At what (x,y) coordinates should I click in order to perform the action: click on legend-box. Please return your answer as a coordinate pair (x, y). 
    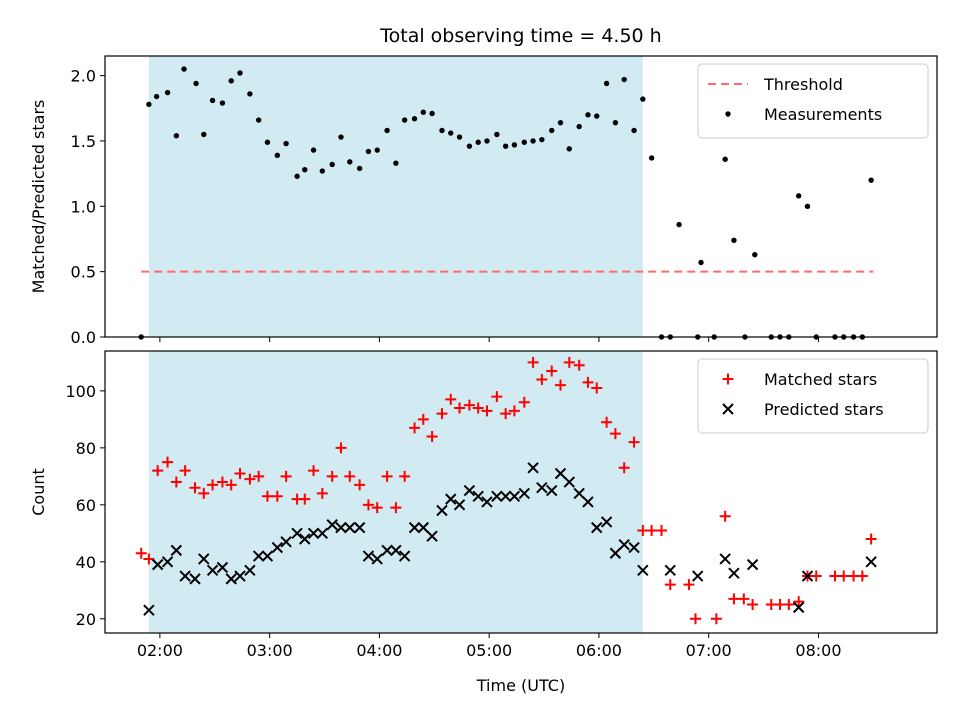
    Looking at the image, I should click on (813, 396).